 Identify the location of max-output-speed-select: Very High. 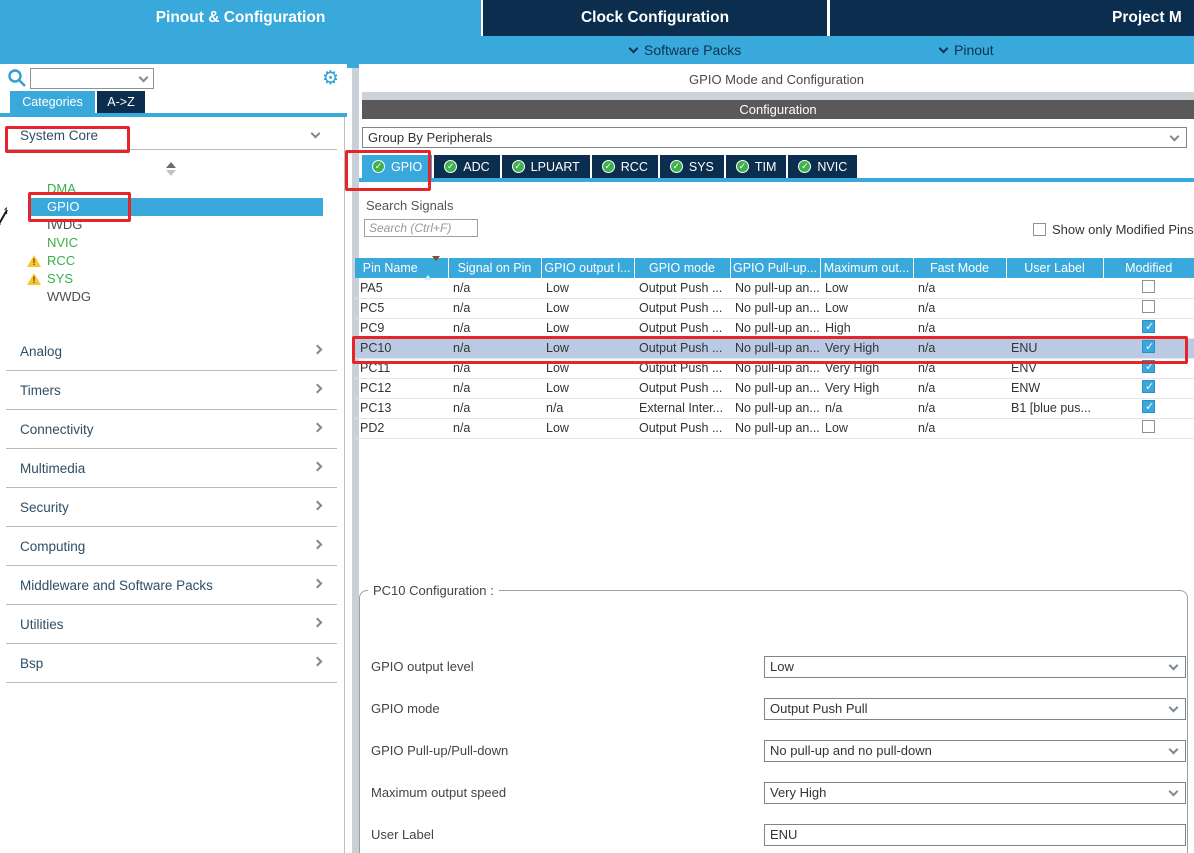
(975, 793).